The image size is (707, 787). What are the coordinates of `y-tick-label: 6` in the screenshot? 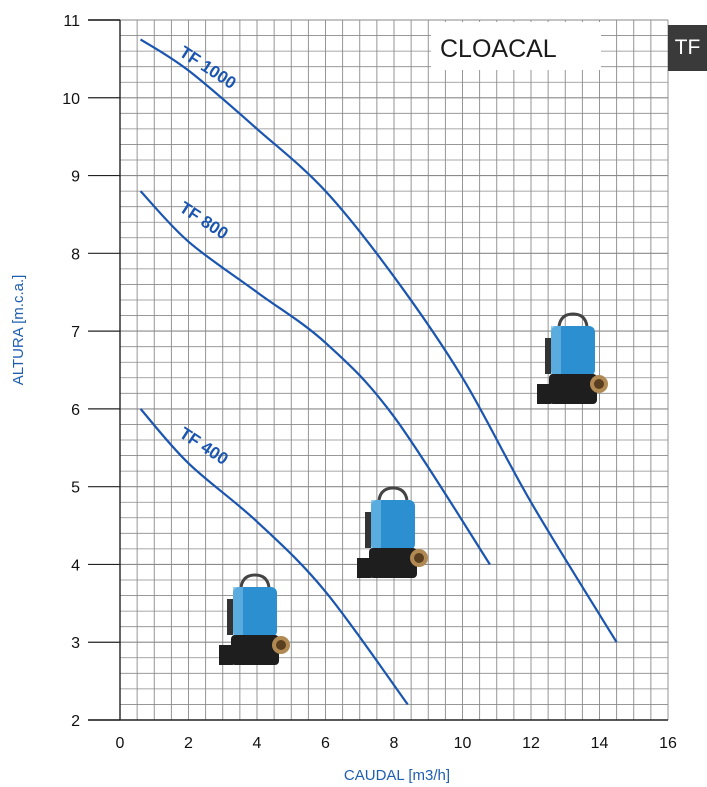 It's located at (75, 410).